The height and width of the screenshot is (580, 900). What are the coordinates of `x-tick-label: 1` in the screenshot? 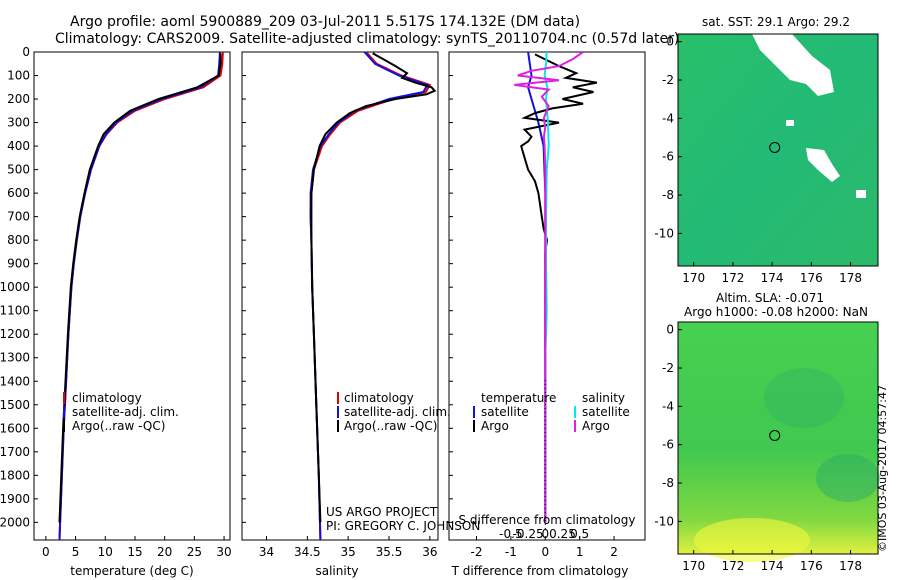 It's located at (580, 552).